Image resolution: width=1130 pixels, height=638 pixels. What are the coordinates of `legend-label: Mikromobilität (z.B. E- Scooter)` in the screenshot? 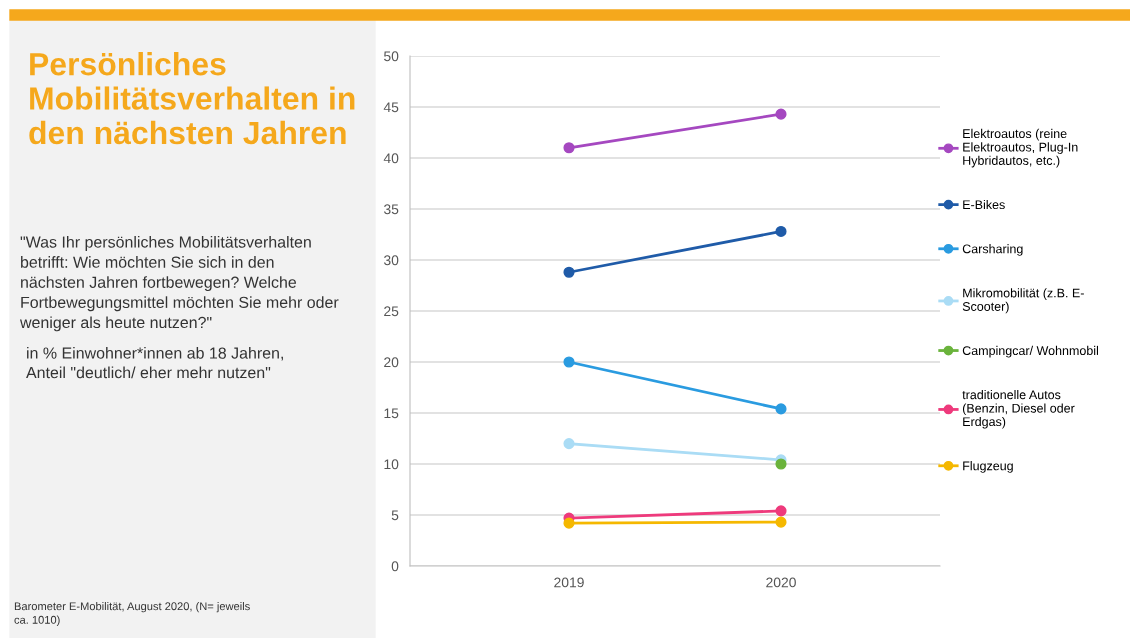 It's located at (1023, 301).